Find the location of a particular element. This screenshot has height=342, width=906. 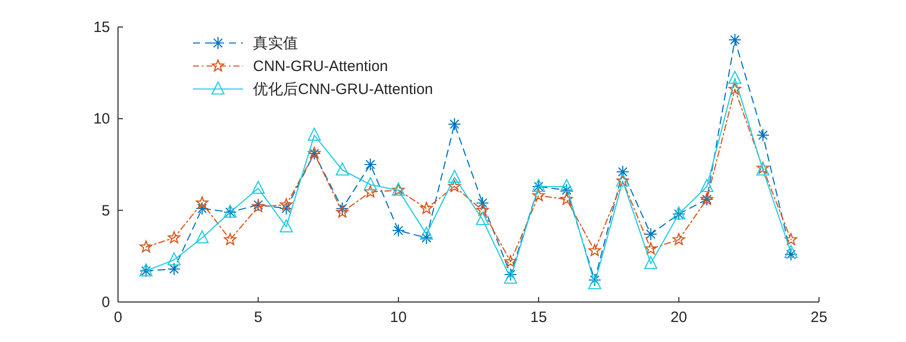

x-tick-label: 0 is located at coordinates (118, 317).